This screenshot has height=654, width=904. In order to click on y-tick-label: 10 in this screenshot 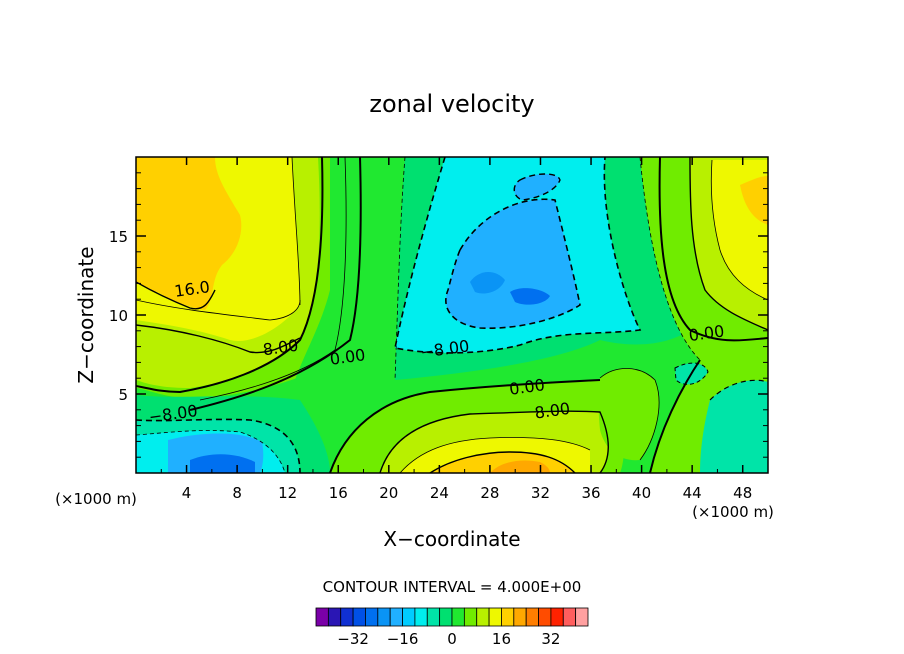, I will do `click(118, 316)`.